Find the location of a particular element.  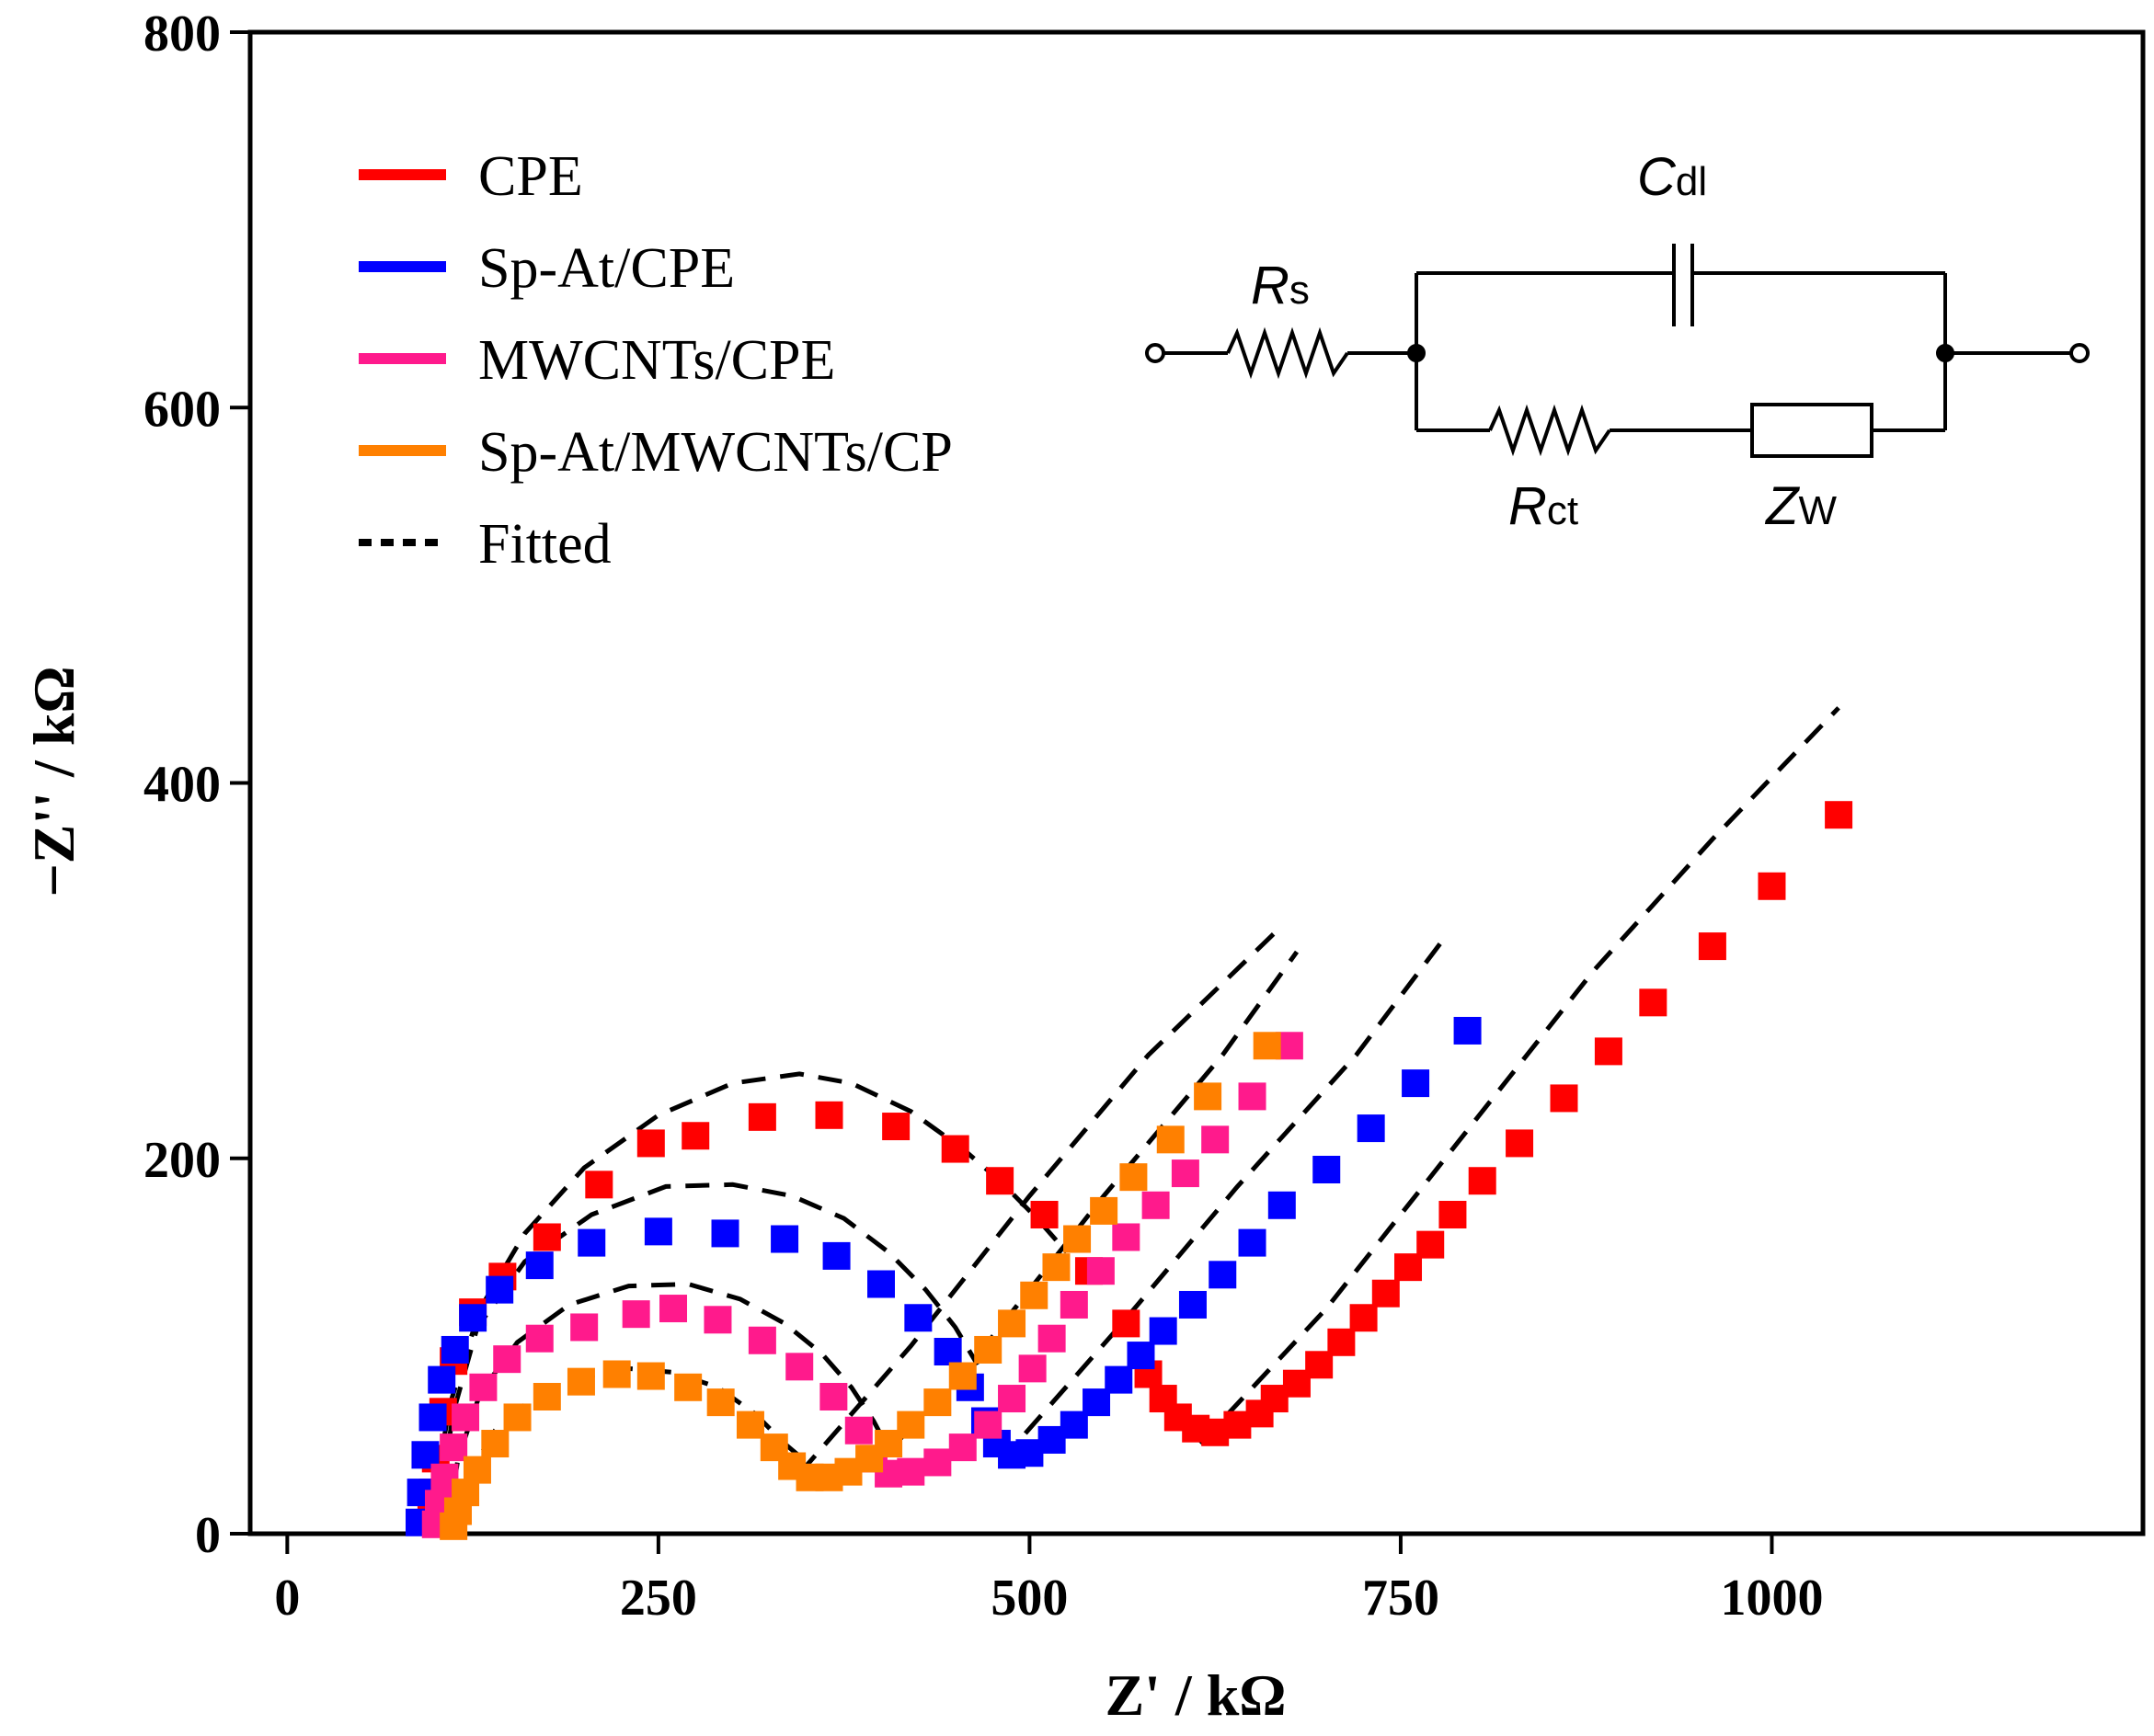

y-axis-title: −Z'' / kΩ is located at coordinates (53, 781).